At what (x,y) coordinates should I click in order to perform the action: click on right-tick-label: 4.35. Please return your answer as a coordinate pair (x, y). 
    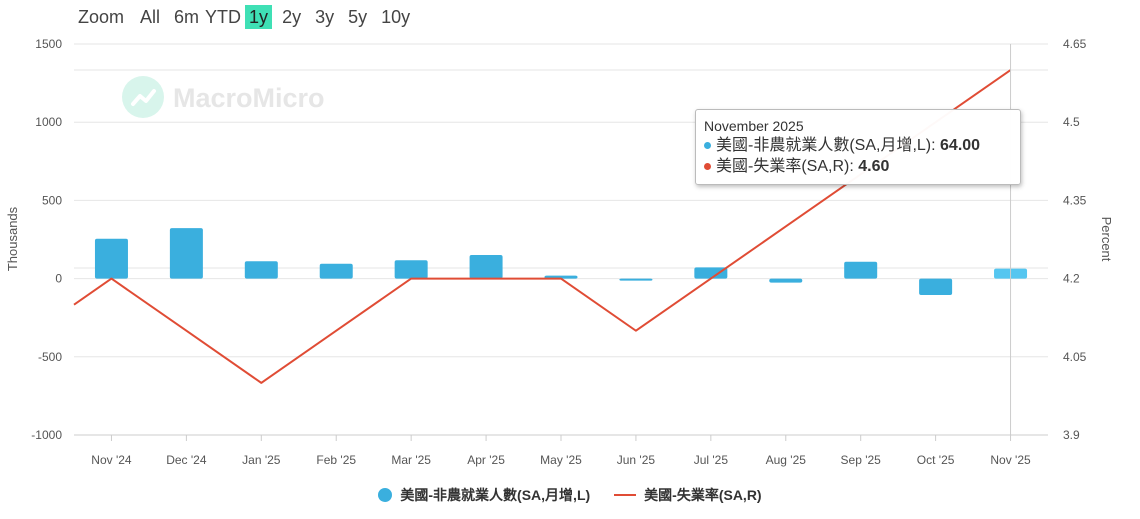
    Looking at the image, I should click on (1075, 200).